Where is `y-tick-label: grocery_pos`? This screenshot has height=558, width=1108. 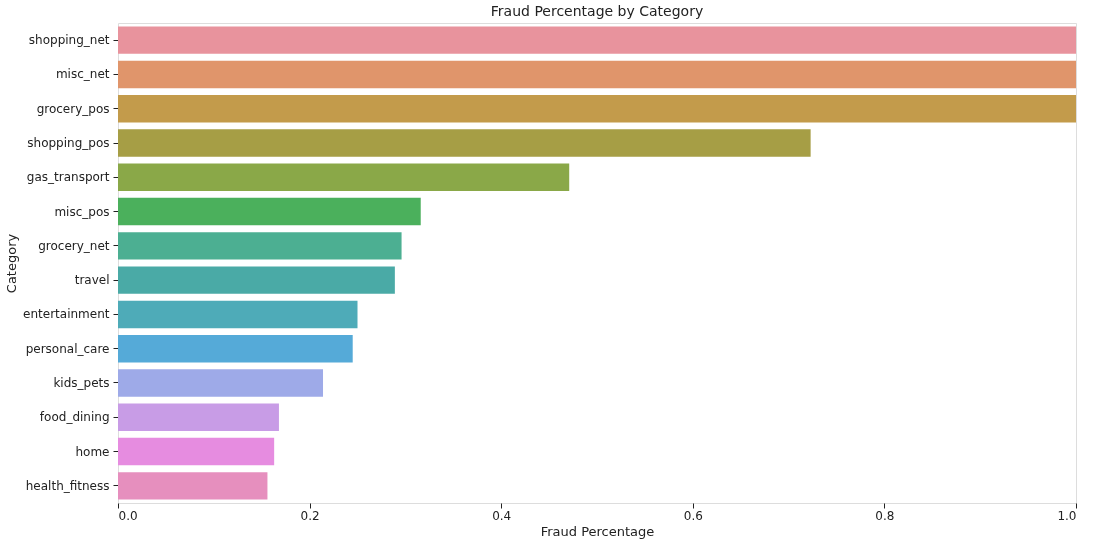 y-tick-label: grocery_pos is located at coordinates (73, 108).